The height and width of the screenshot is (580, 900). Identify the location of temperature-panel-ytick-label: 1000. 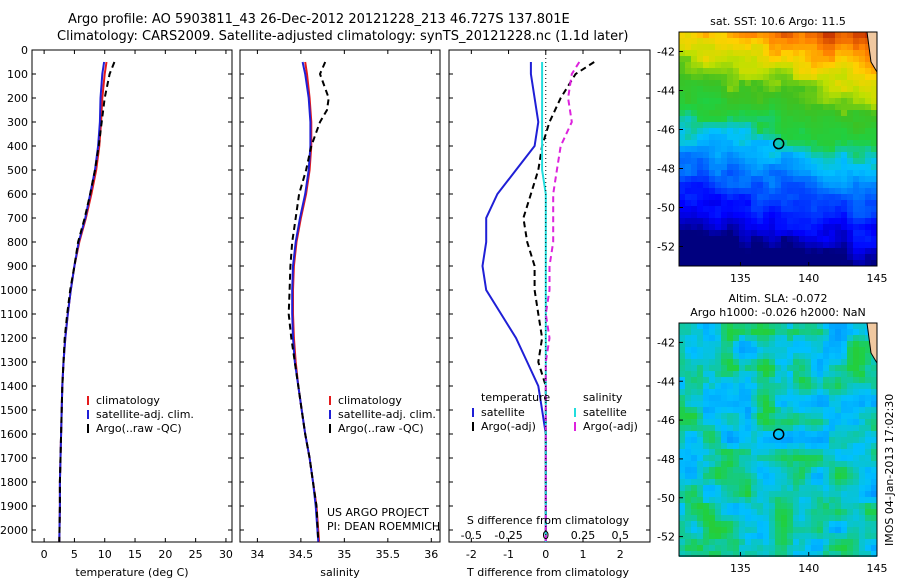
(14, 290).